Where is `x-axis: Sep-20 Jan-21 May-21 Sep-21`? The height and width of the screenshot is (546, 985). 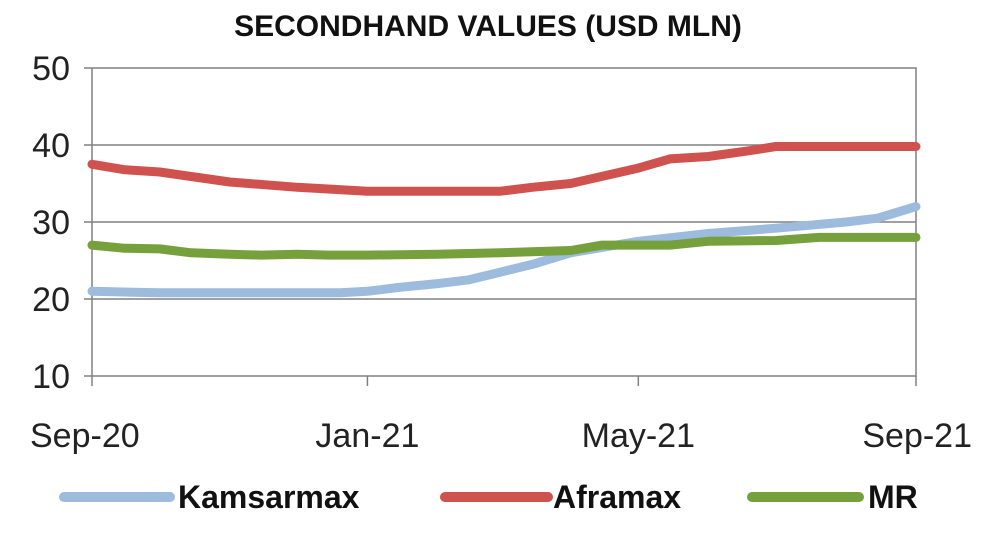
x-axis: Sep-20 Jan-21 May-21 Sep-21 is located at coordinates (501, 415).